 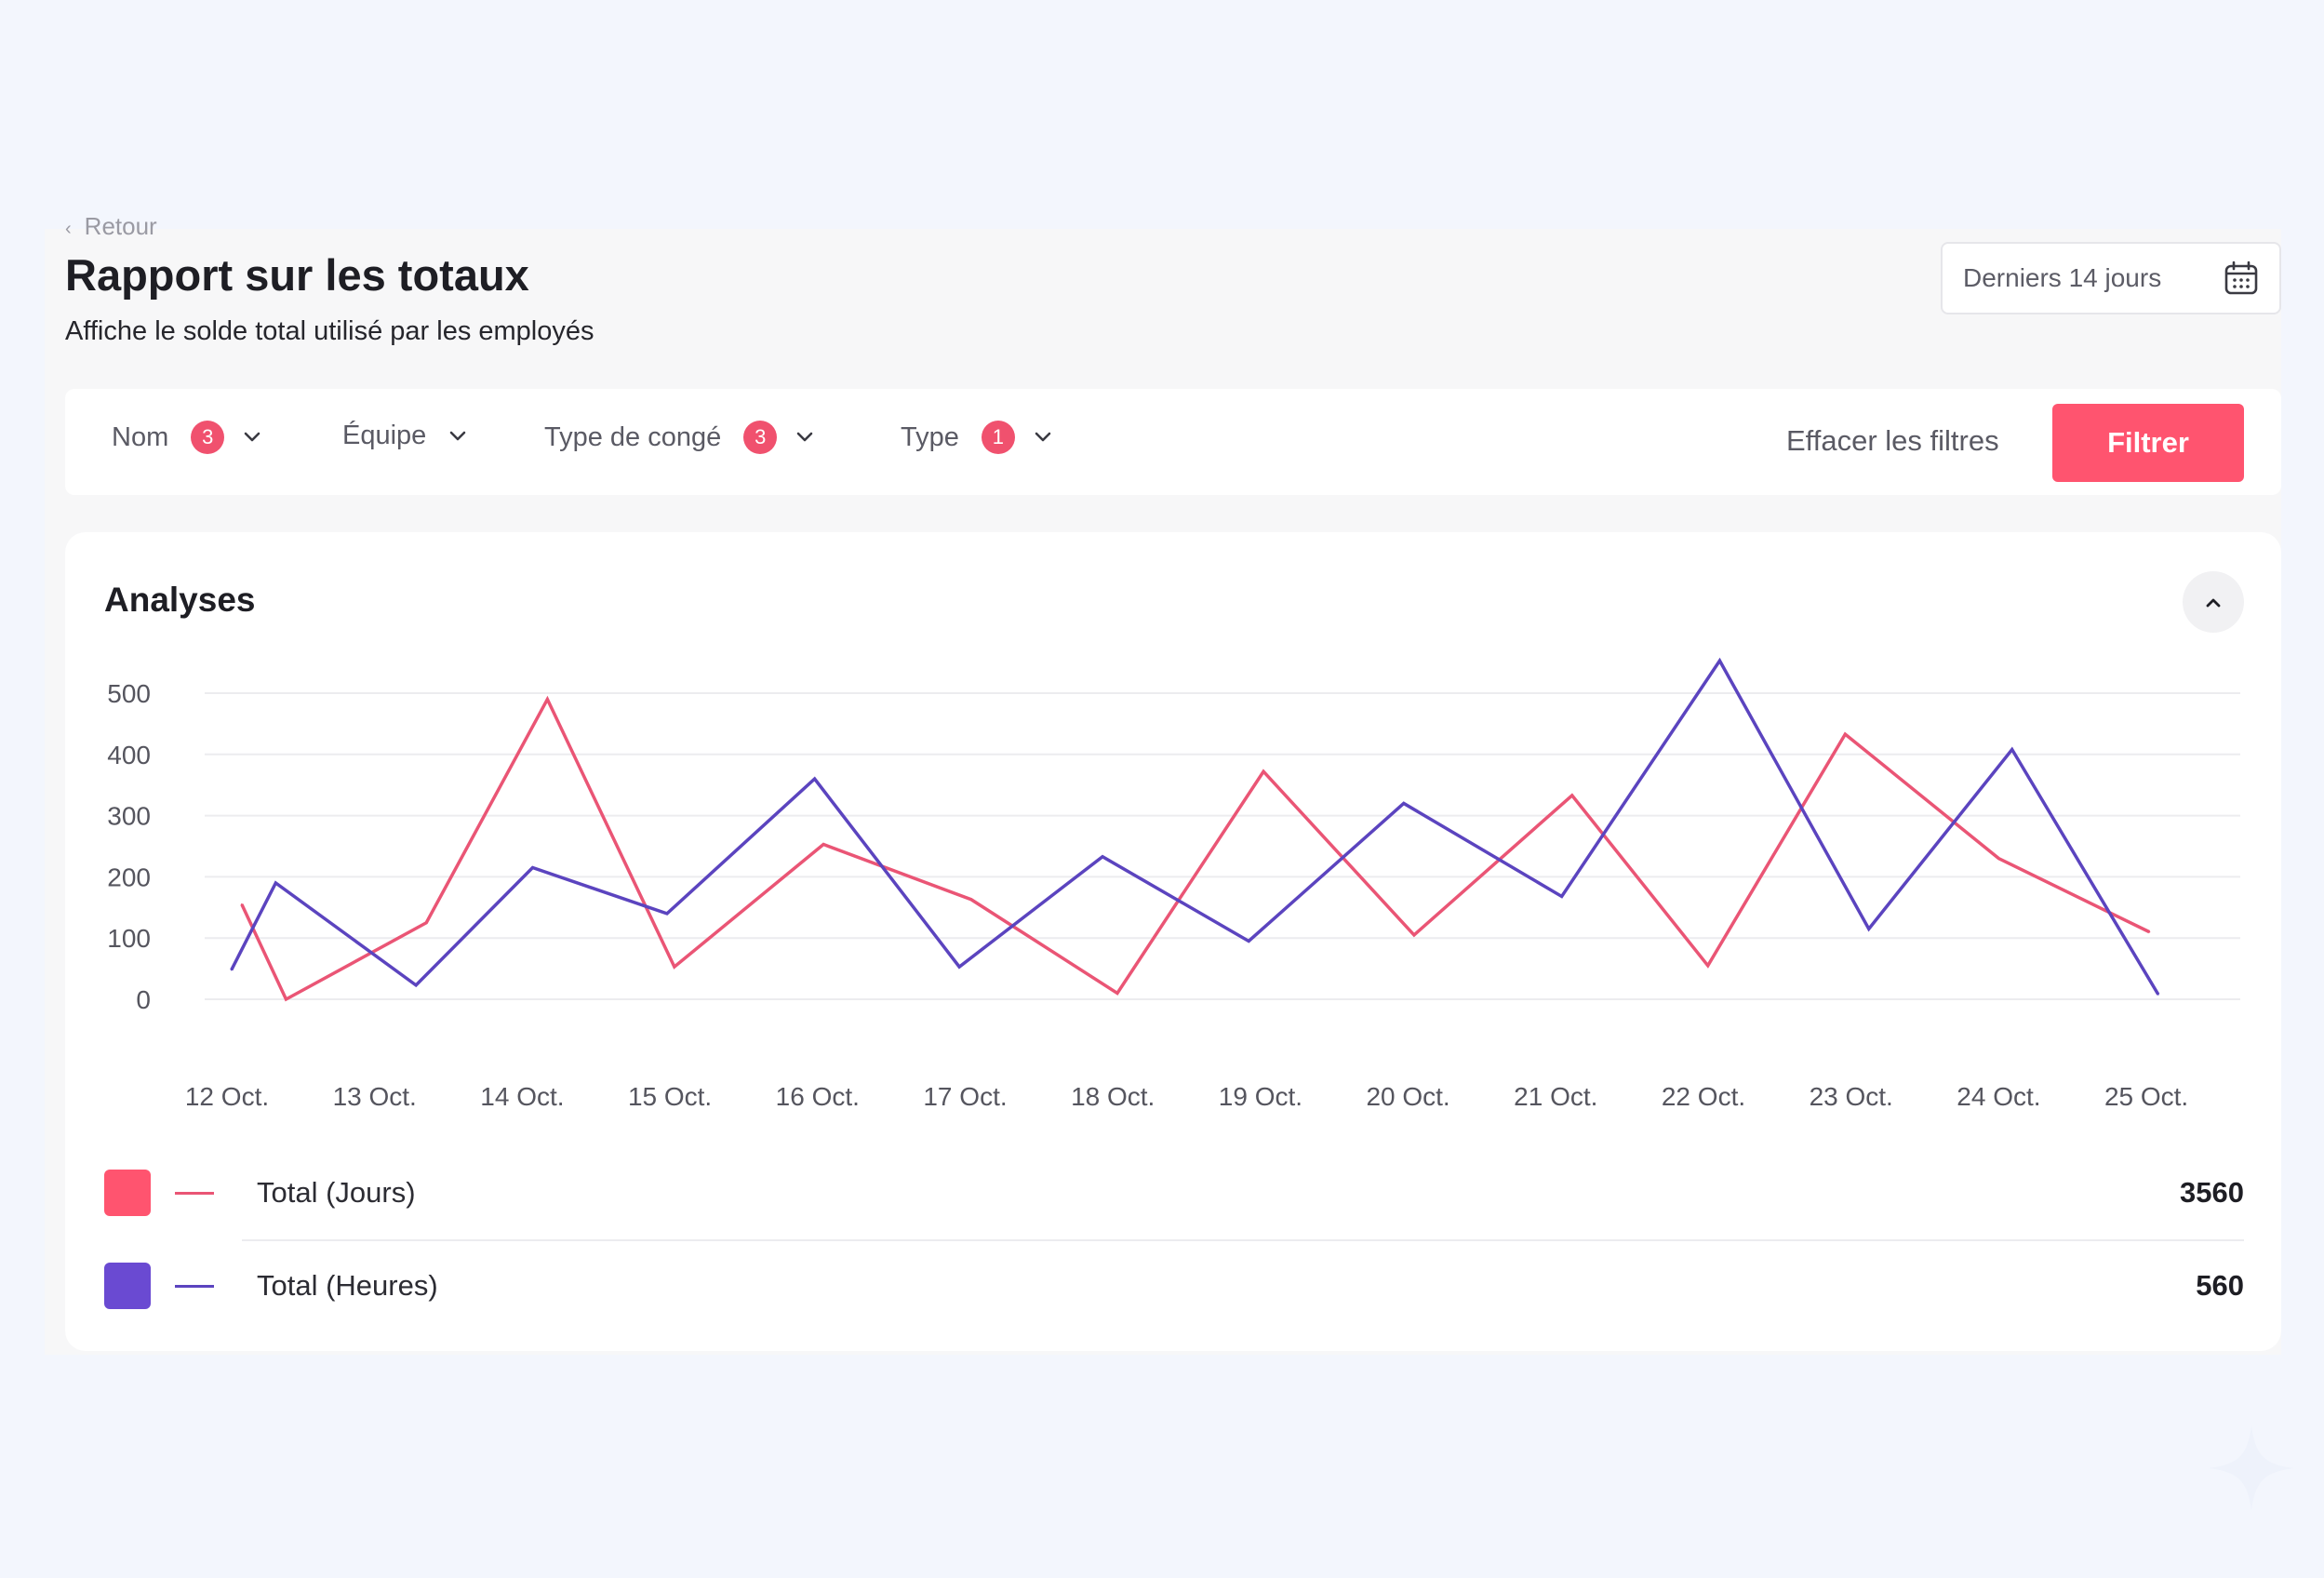 I want to click on filter-equipe: Équipe, so click(x=404, y=436).